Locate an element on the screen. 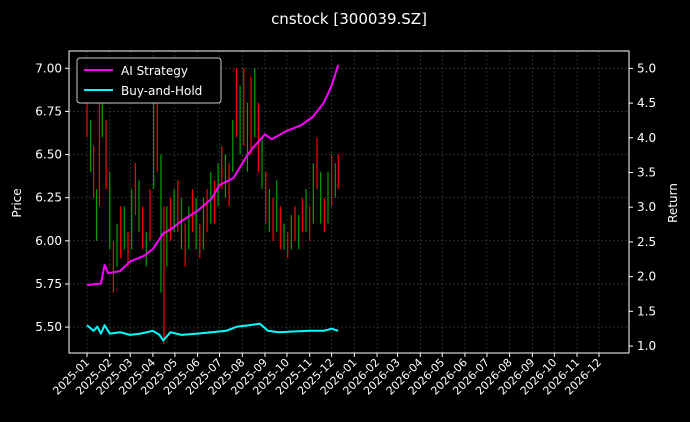  y-right-tick-label: 1.0 is located at coordinates (646, 346).